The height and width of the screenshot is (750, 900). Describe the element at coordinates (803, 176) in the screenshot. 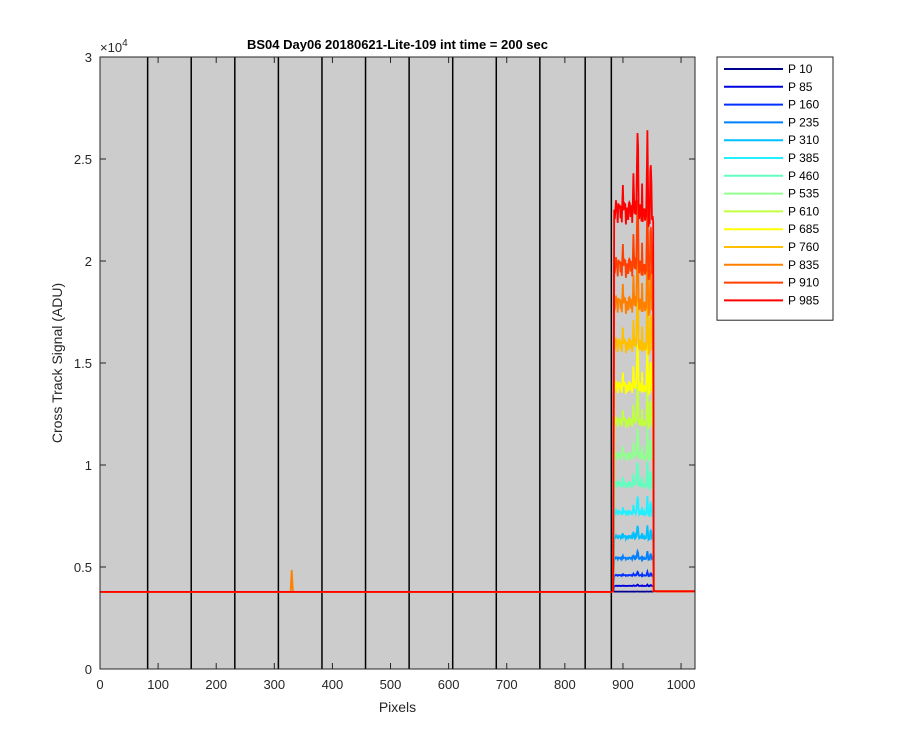

I see `legend-entry: P 460` at that location.